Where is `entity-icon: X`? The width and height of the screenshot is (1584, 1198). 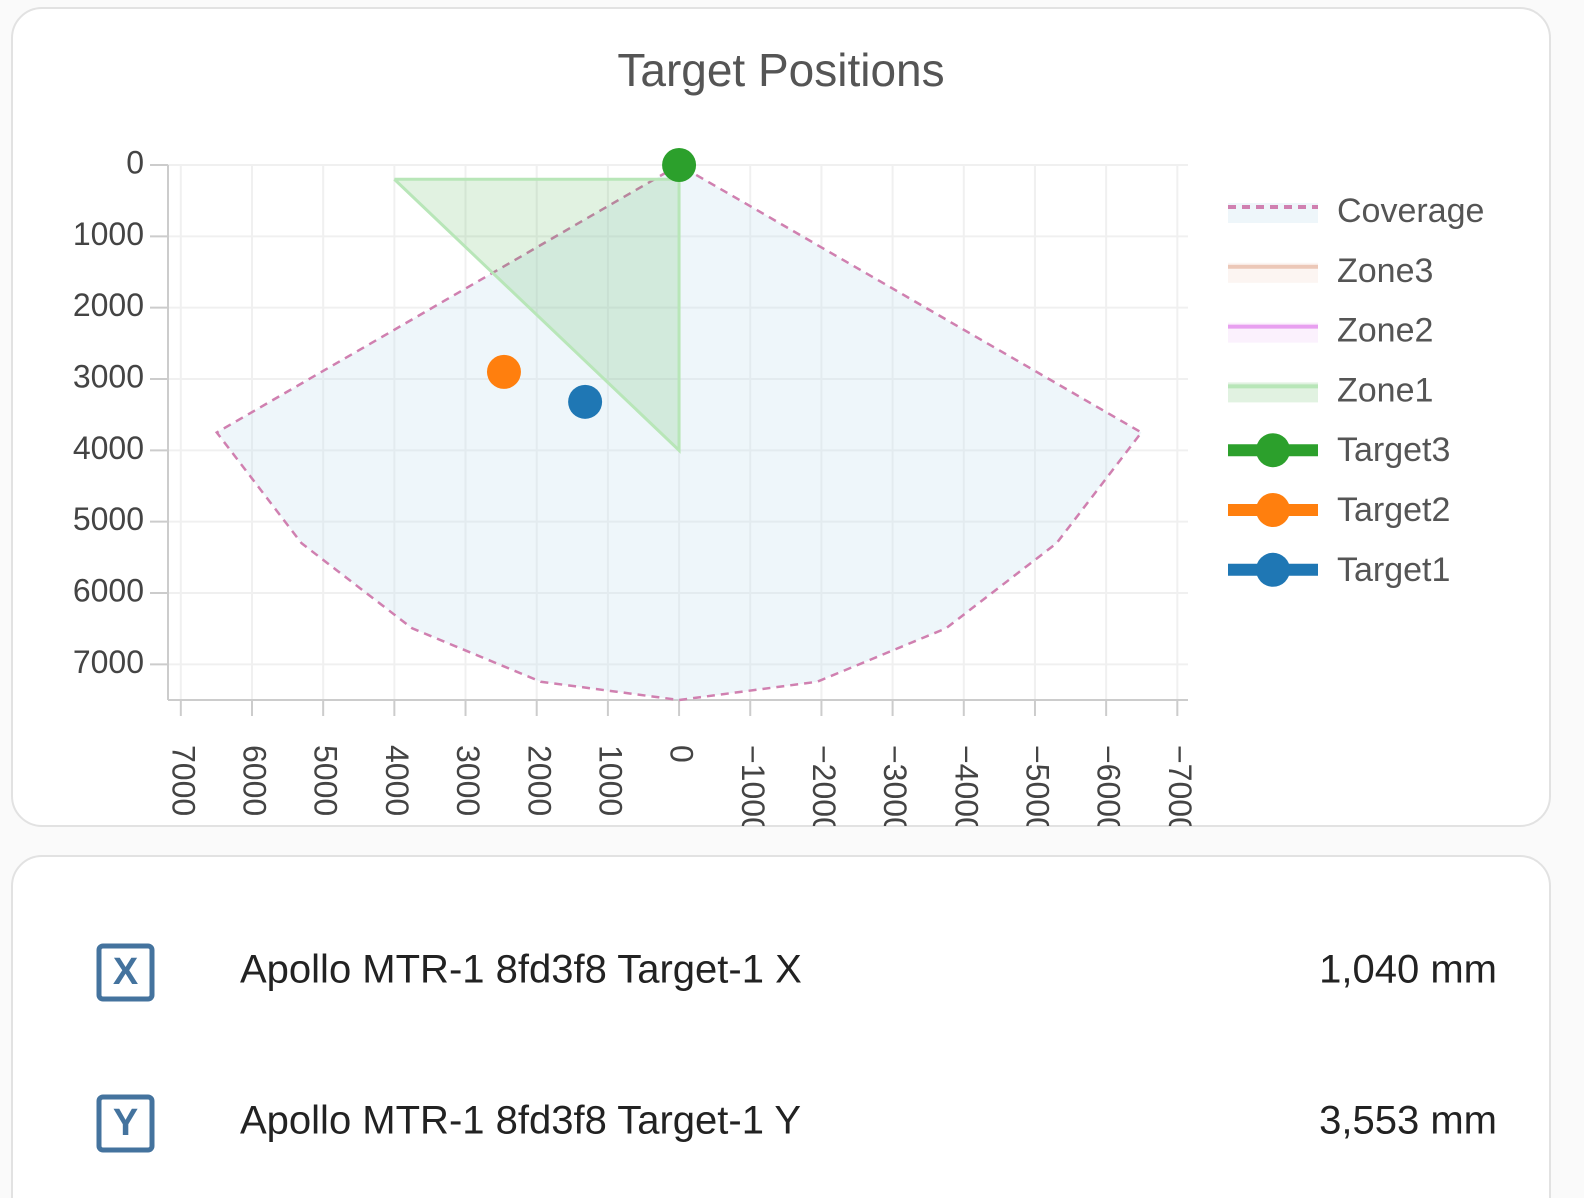 entity-icon: X is located at coordinates (126, 972).